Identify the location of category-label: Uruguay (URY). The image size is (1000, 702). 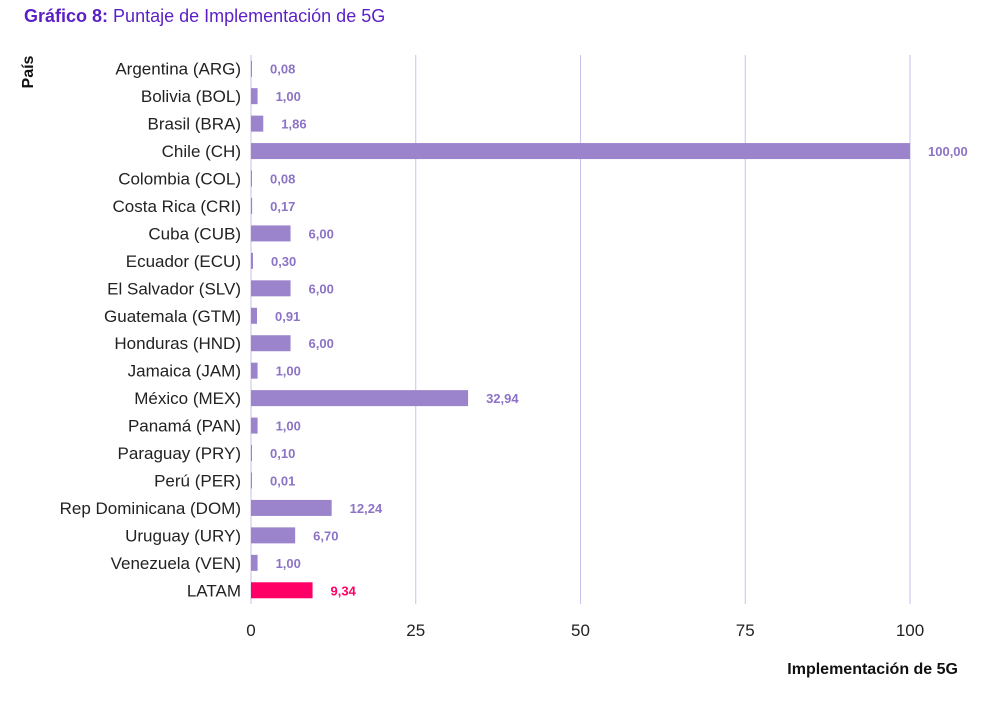
(183, 535).